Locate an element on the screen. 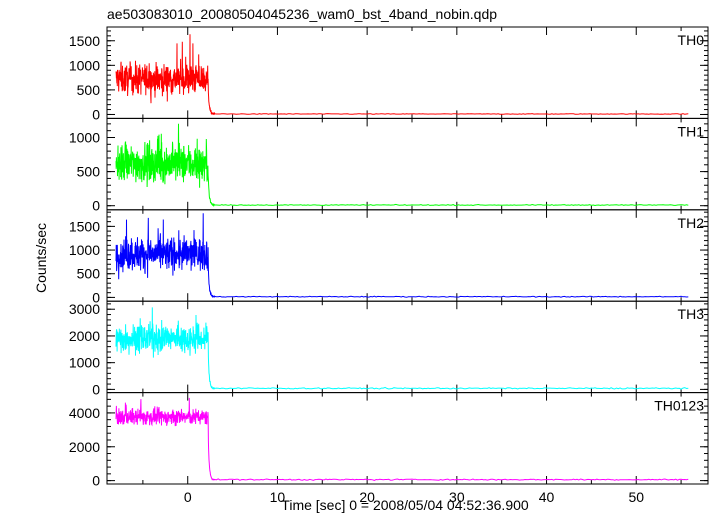  x-tick-label: 40 is located at coordinates (547, 497).